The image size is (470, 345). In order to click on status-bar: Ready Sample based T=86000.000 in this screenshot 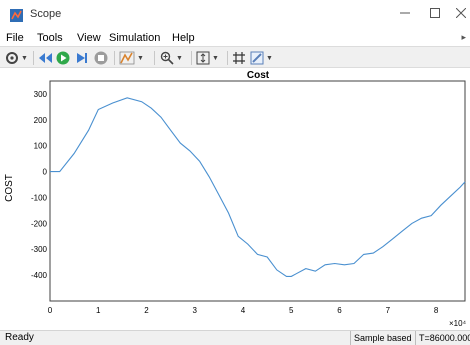, I will do `click(235, 337)`.